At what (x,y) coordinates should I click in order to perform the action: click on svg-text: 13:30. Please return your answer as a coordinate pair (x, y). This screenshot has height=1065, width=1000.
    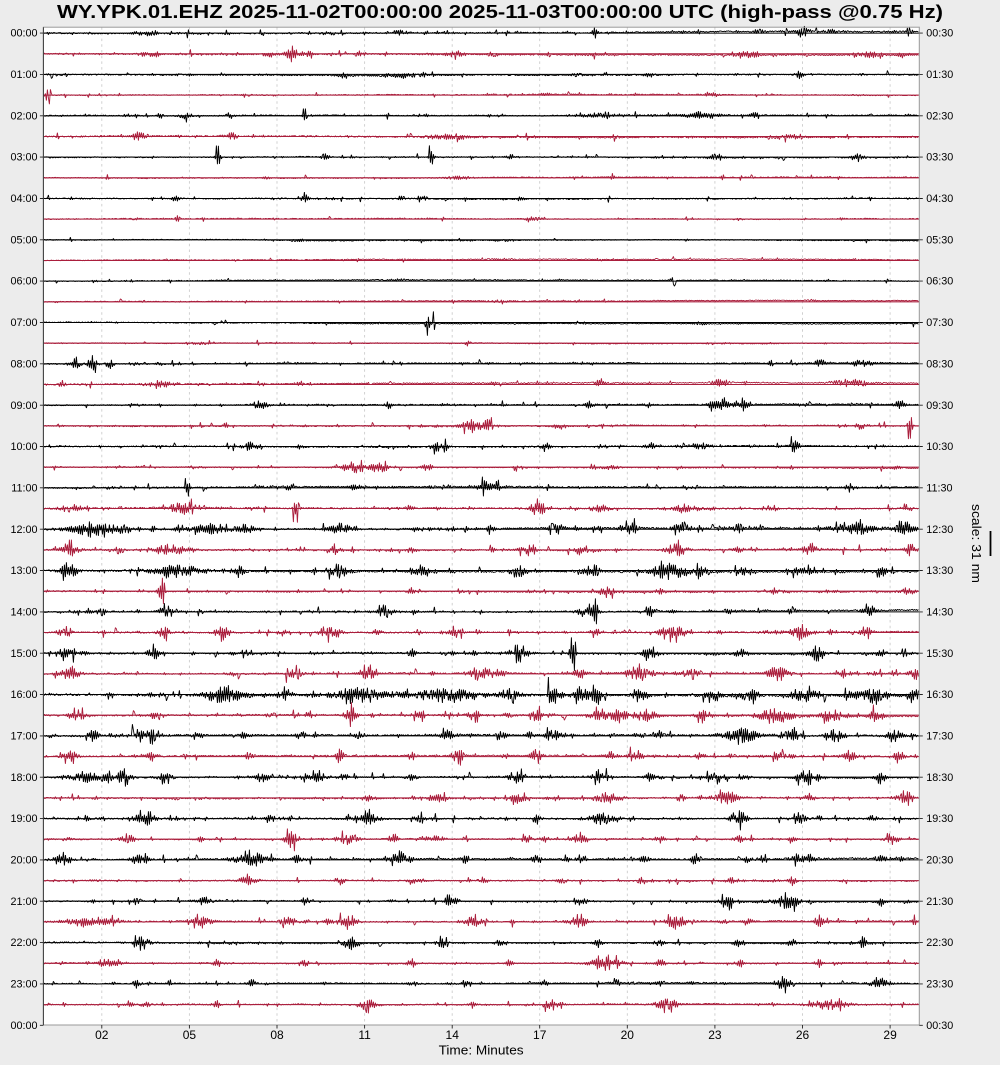
    Looking at the image, I should click on (939, 571).